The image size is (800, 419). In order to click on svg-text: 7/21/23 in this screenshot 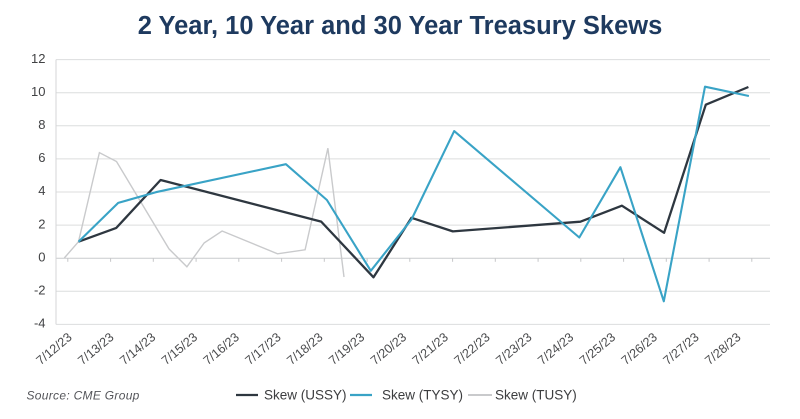, I will do `click(430, 349)`.